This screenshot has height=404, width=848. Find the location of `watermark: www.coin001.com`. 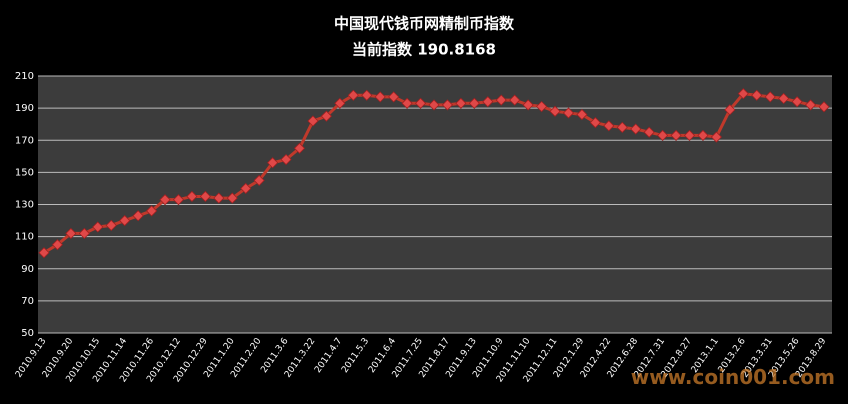

watermark: www.coin001.com is located at coordinates (733, 377).